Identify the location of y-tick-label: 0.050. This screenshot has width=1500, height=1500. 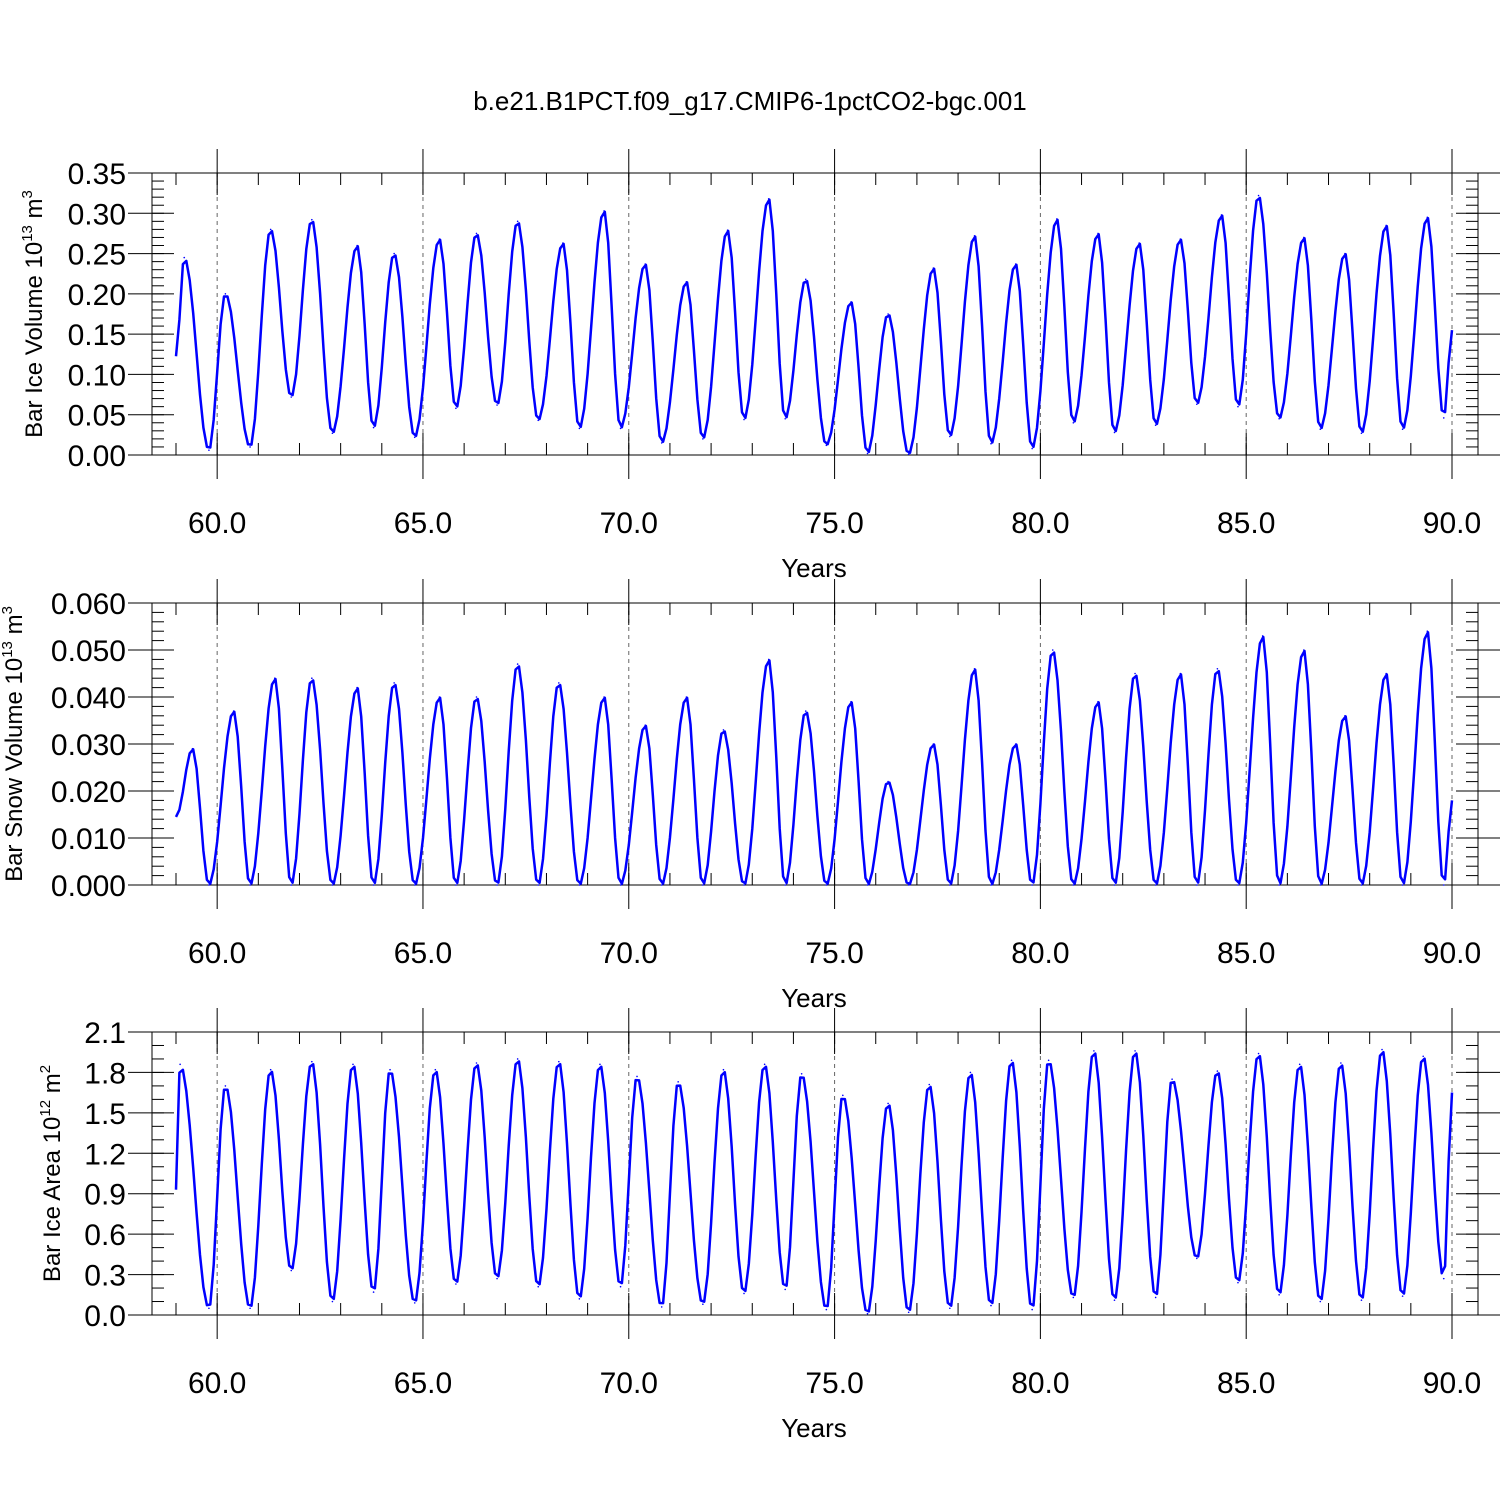
(88, 651).